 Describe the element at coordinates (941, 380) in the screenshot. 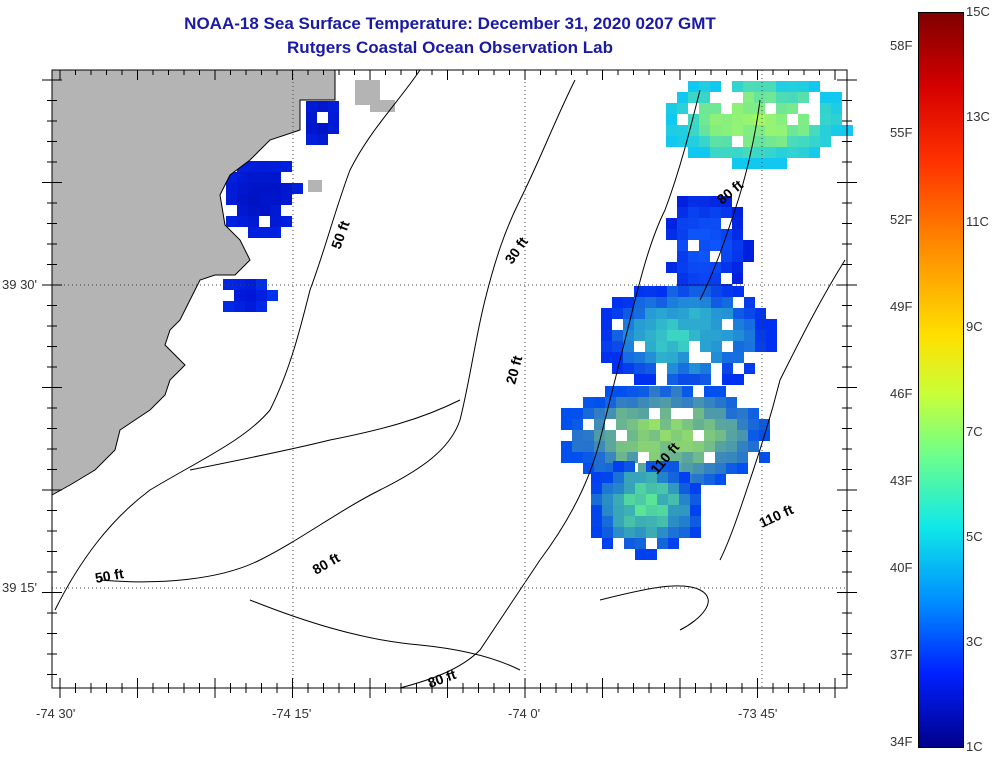

I see `temperature-colorbar` at that location.